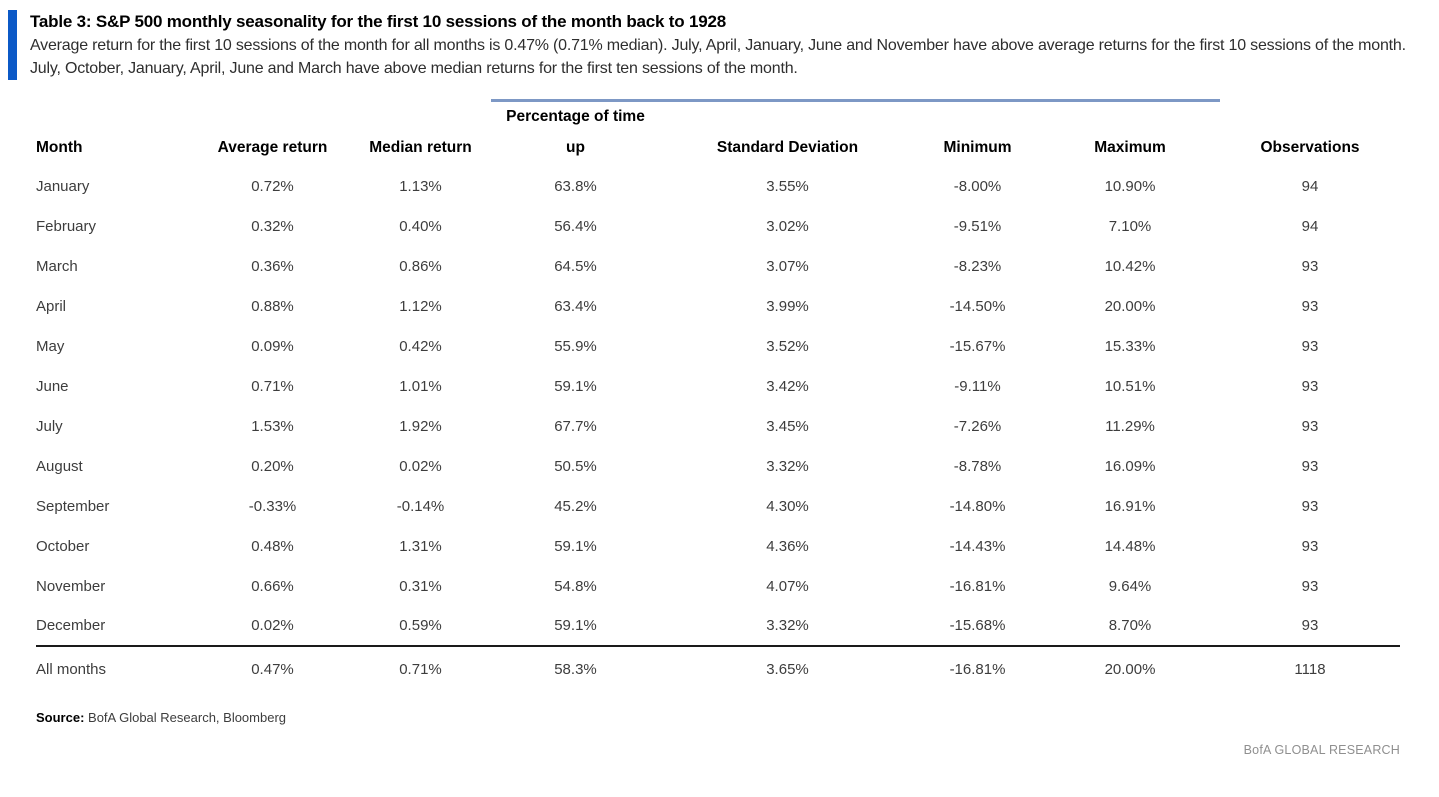 The width and height of the screenshot is (1439, 797). I want to click on cell-percentage-up: 63.4%, so click(575, 306).